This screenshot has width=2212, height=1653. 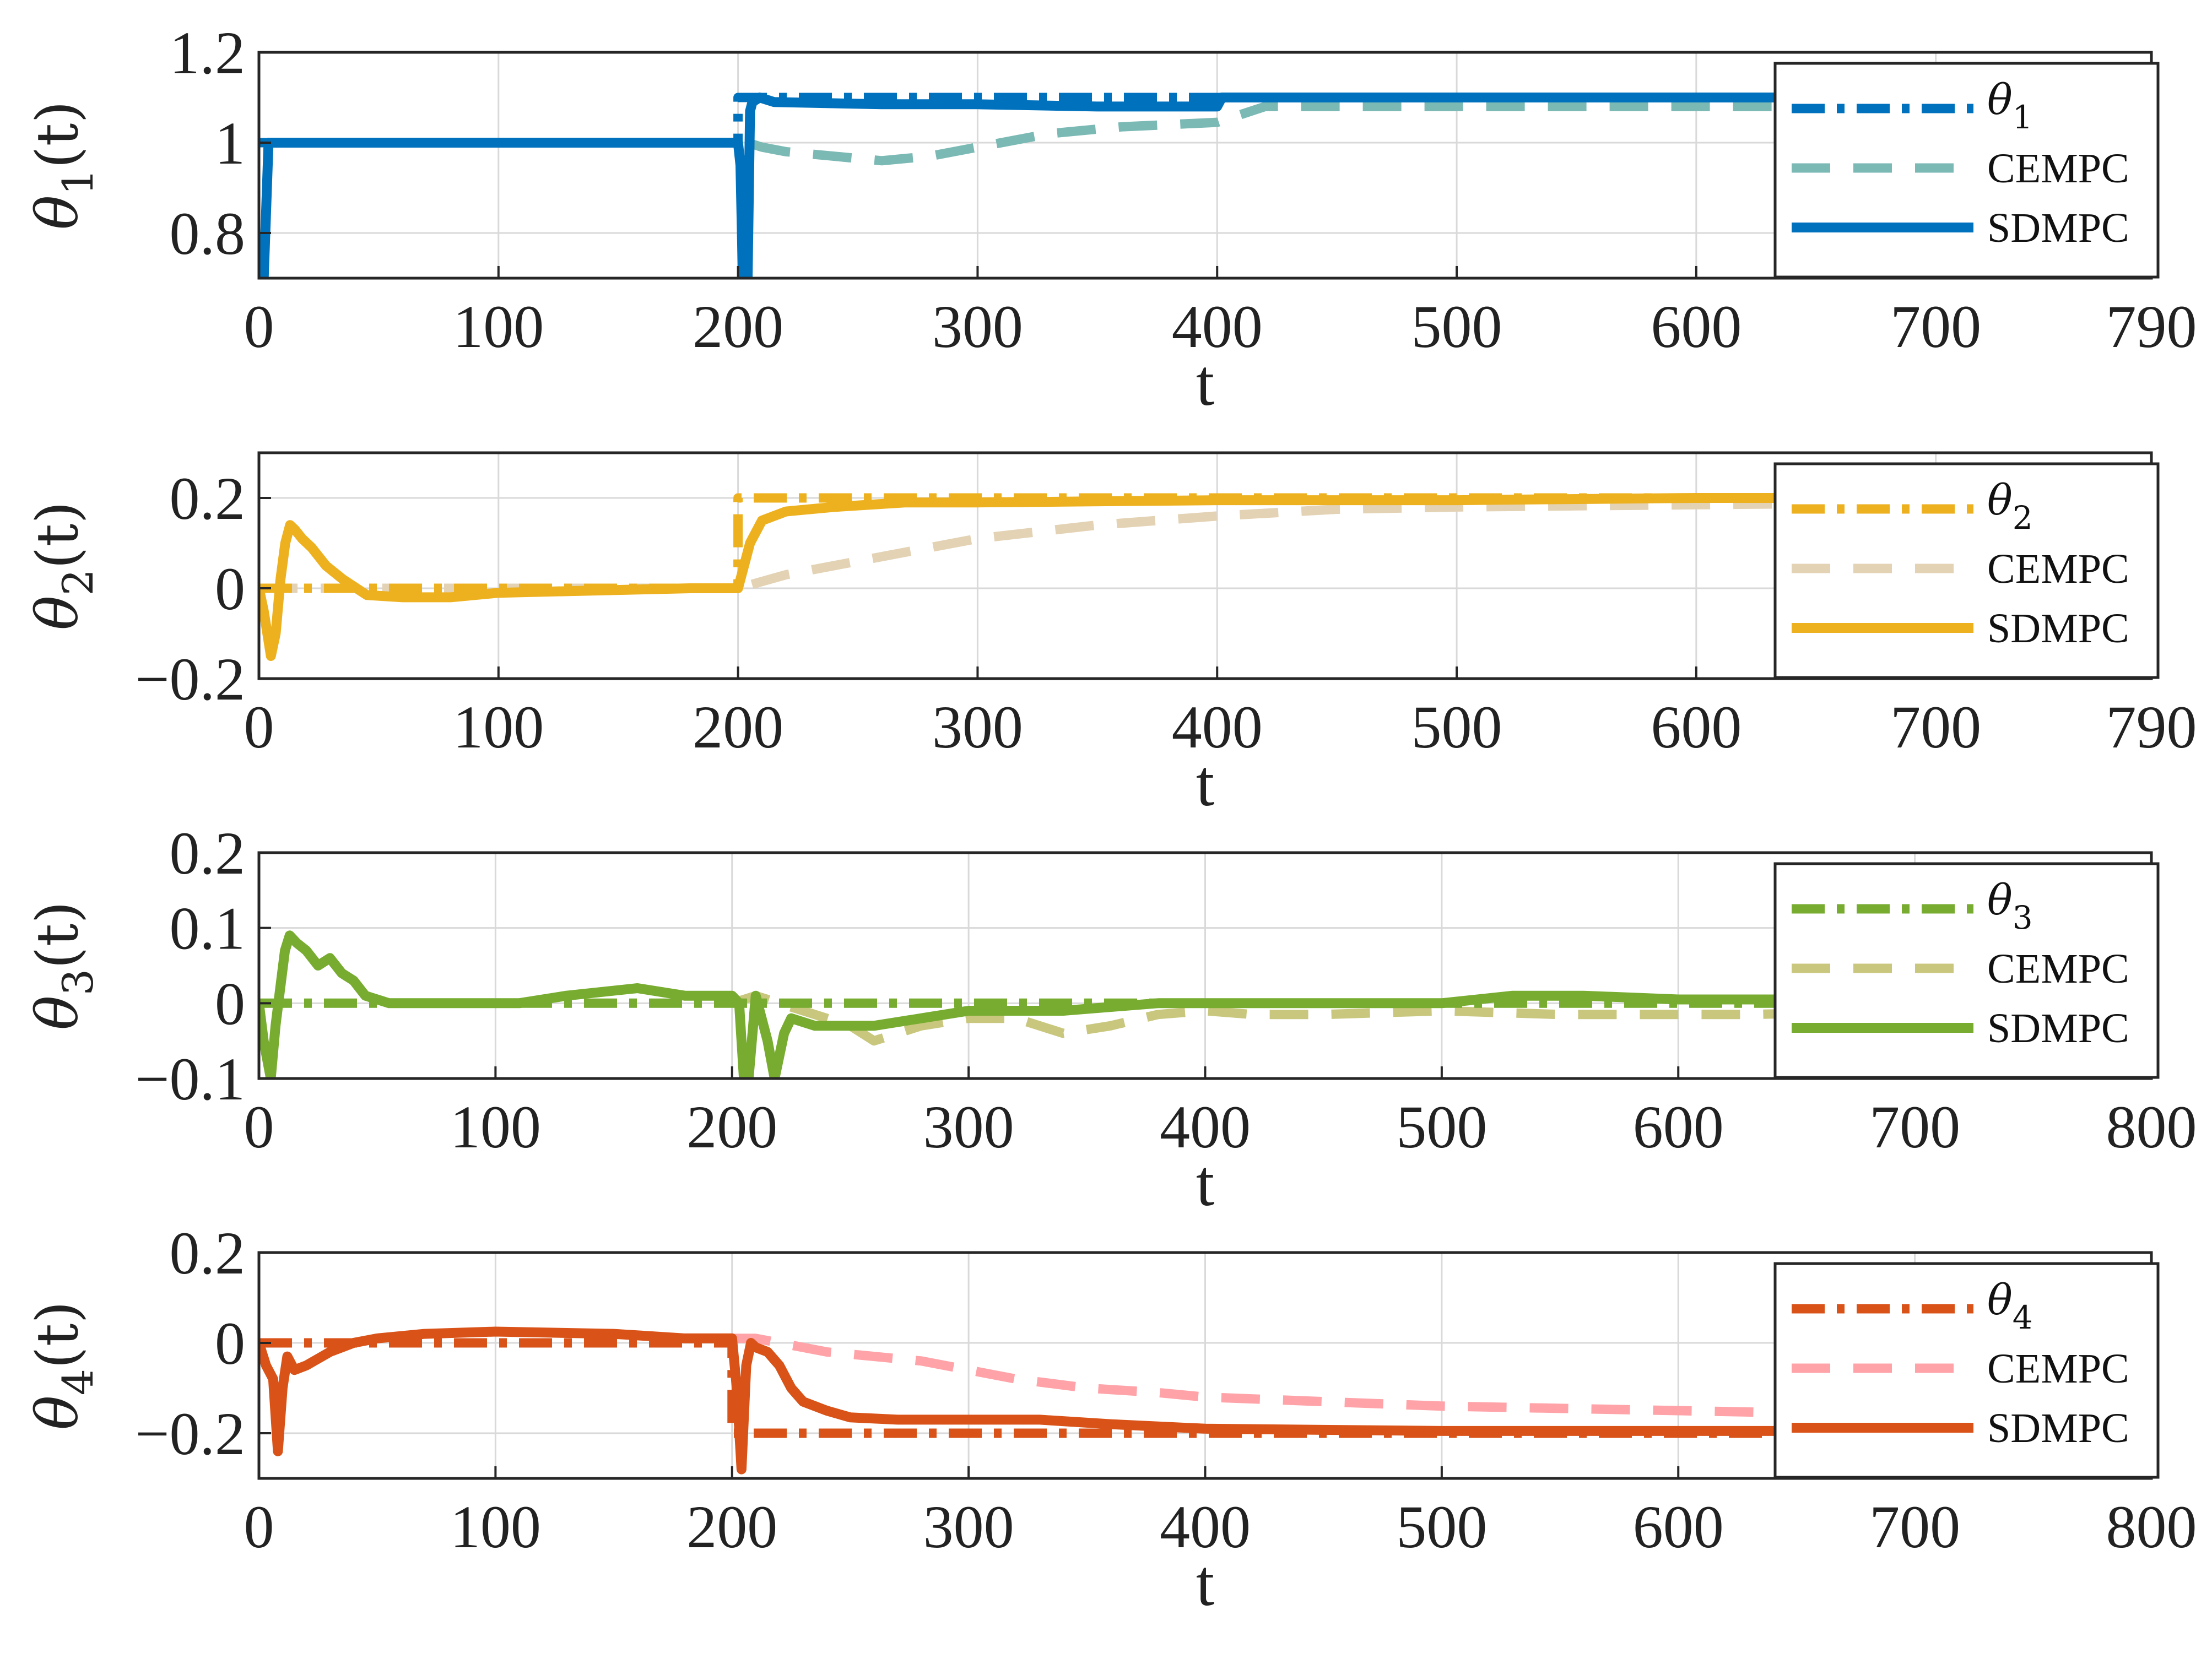 I want to click on y-axis-label: θ1(t), so click(x=63, y=166).